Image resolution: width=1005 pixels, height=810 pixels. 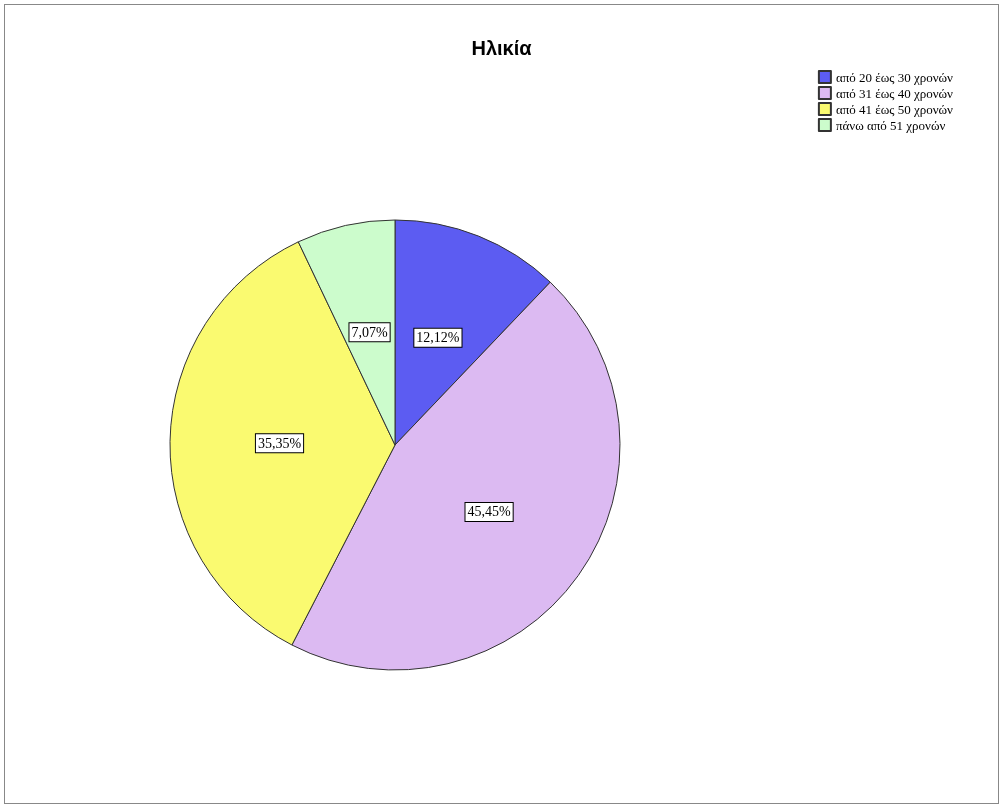 I want to click on chart-title: Ηλικία, so click(x=502, y=48).